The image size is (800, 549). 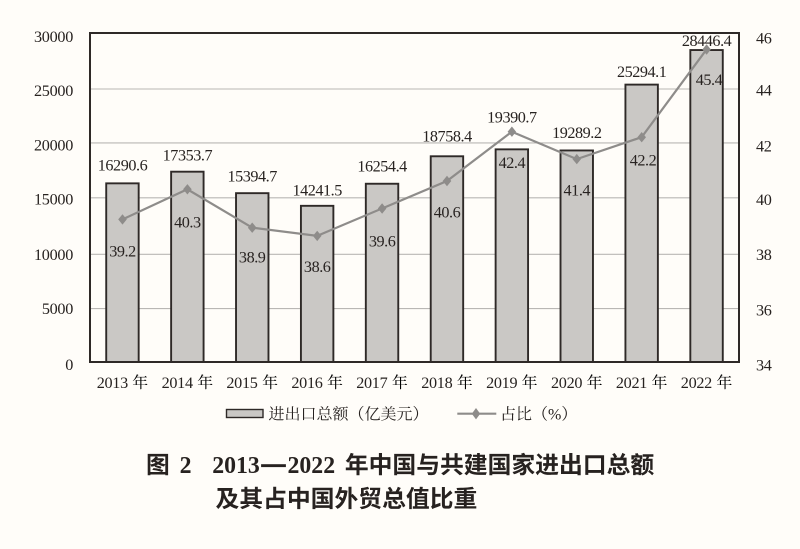 I want to click on svg-text: 2016, so click(x=306, y=383).